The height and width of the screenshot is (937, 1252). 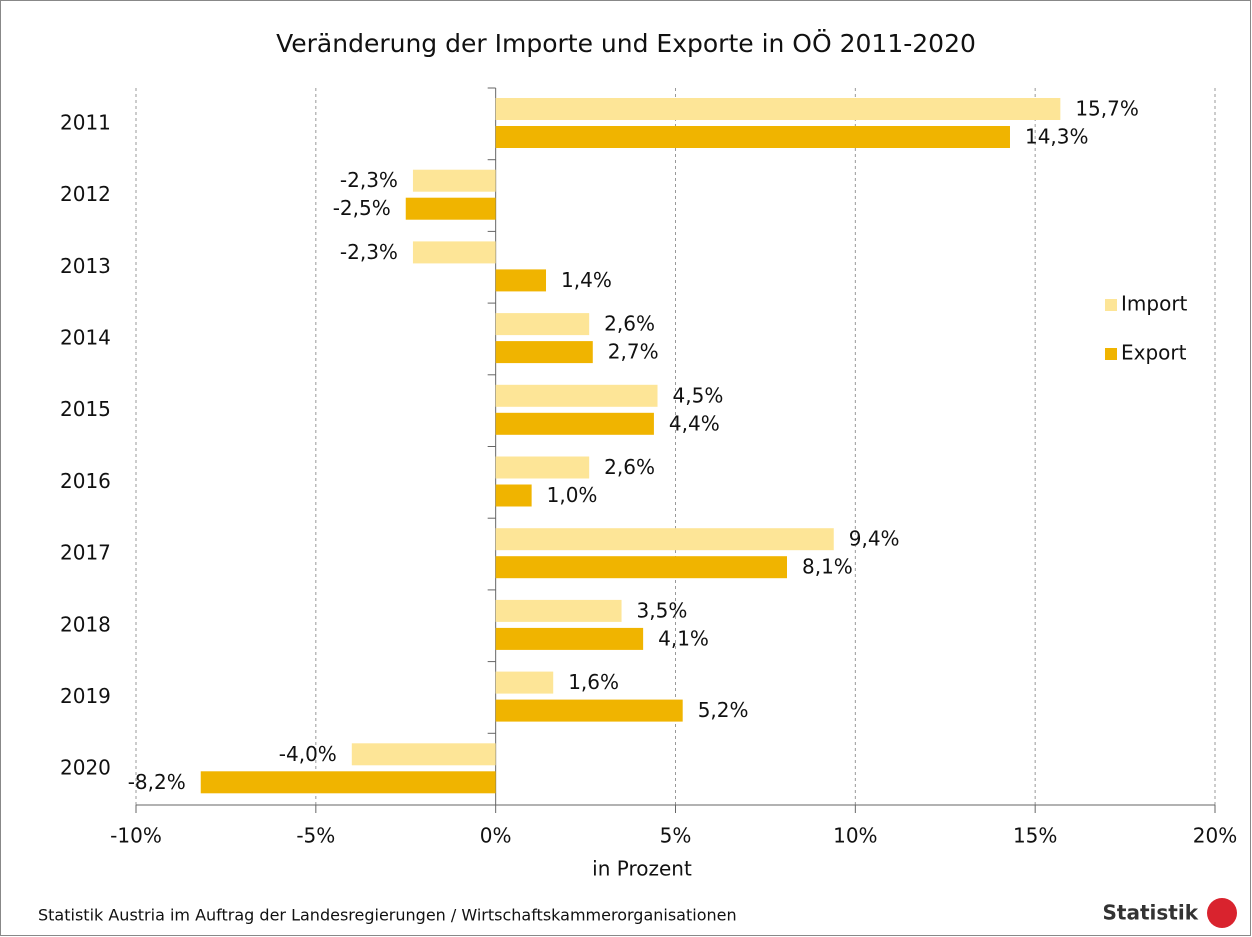 What do you see at coordinates (676, 836) in the screenshot?
I see `x-tick-label: 5%` at bounding box center [676, 836].